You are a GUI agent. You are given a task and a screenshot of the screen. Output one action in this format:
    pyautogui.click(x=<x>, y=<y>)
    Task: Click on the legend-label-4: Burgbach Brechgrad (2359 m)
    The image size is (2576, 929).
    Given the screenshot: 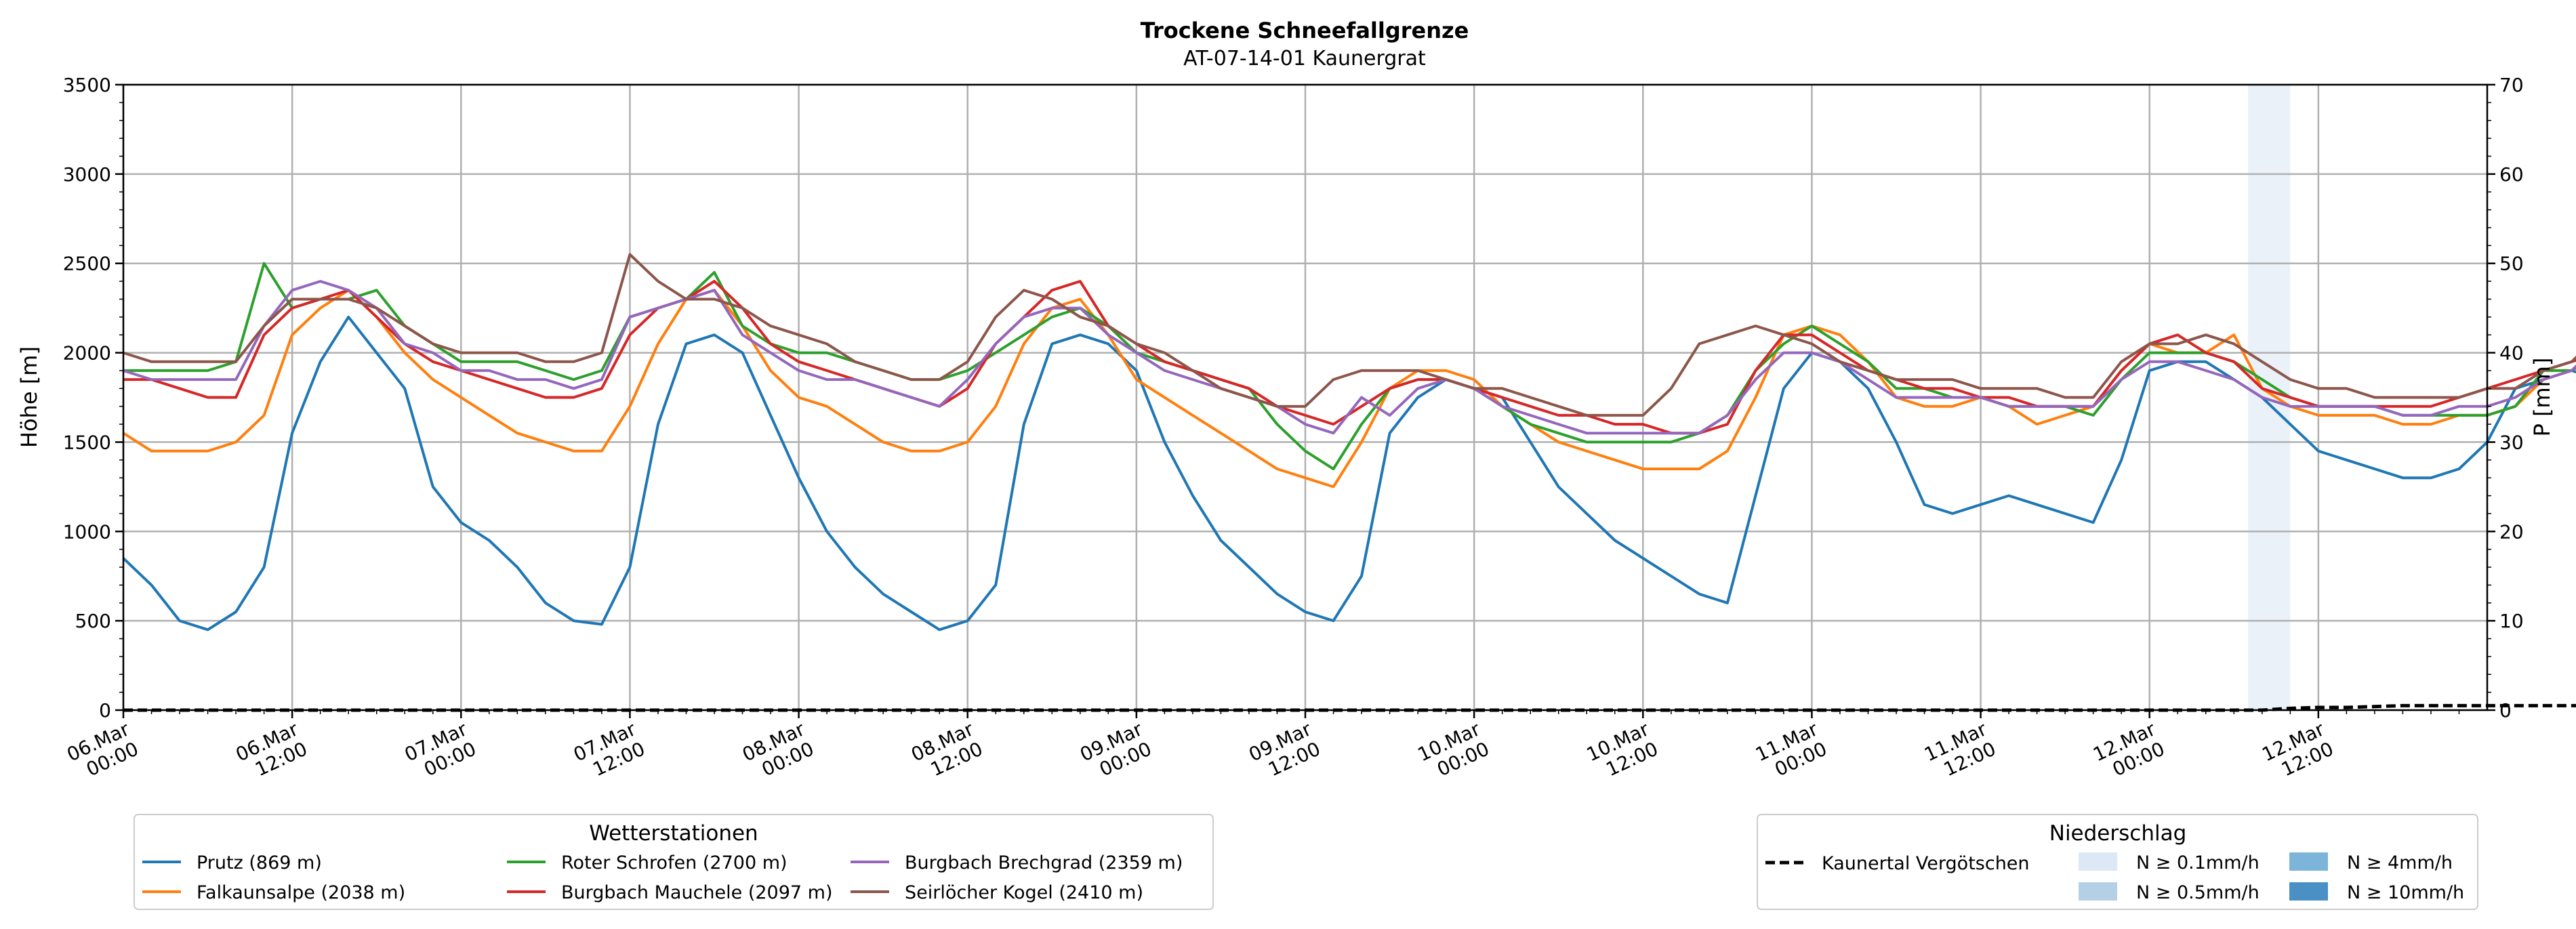 What is the action you would take?
    pyautogui.click(x=1044, y=862)
    